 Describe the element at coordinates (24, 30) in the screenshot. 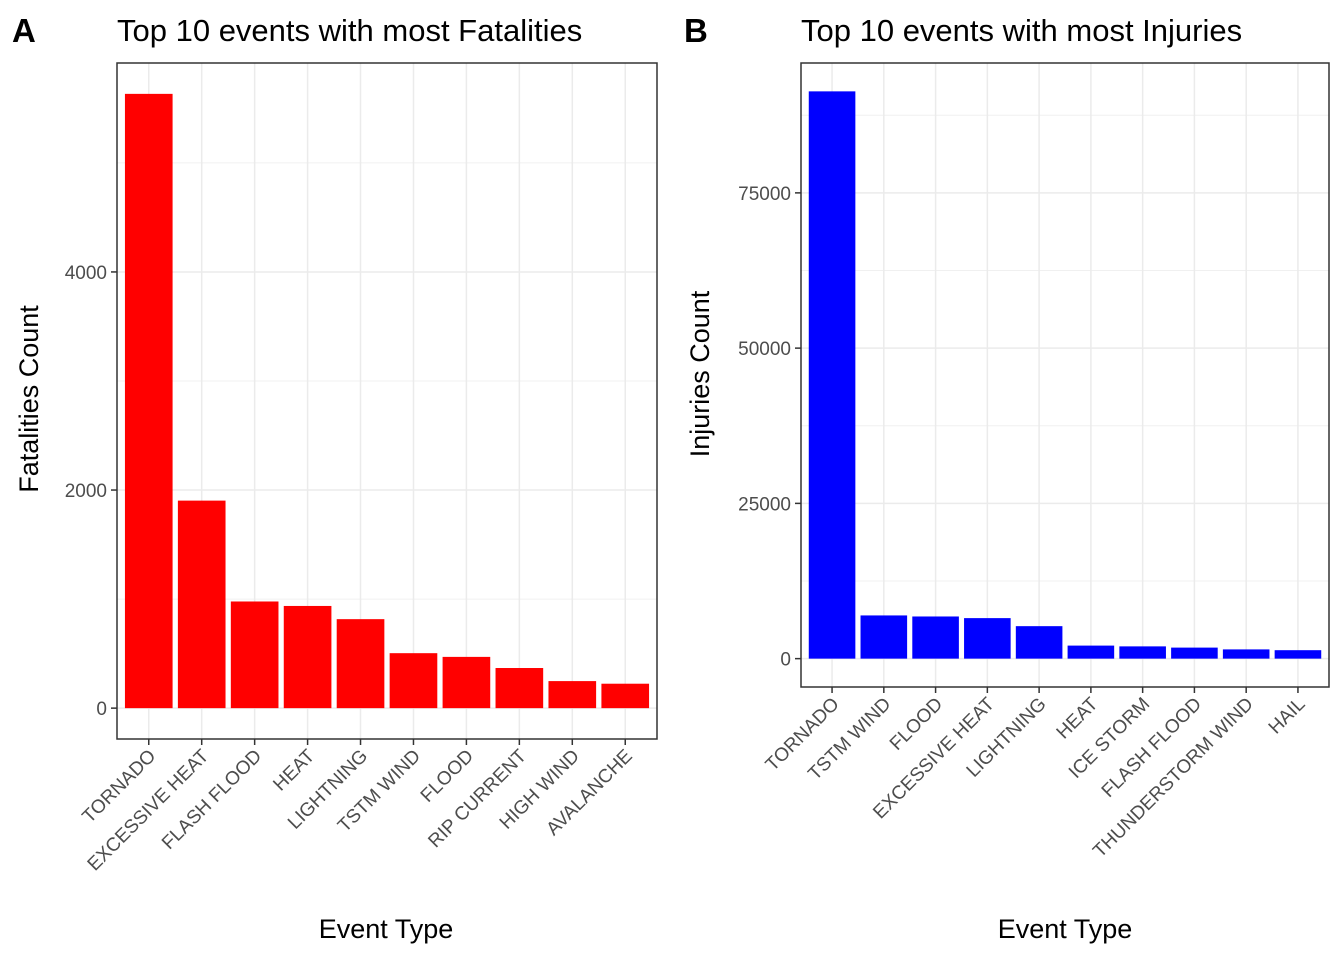

I see `panel-letter: A` at that location.